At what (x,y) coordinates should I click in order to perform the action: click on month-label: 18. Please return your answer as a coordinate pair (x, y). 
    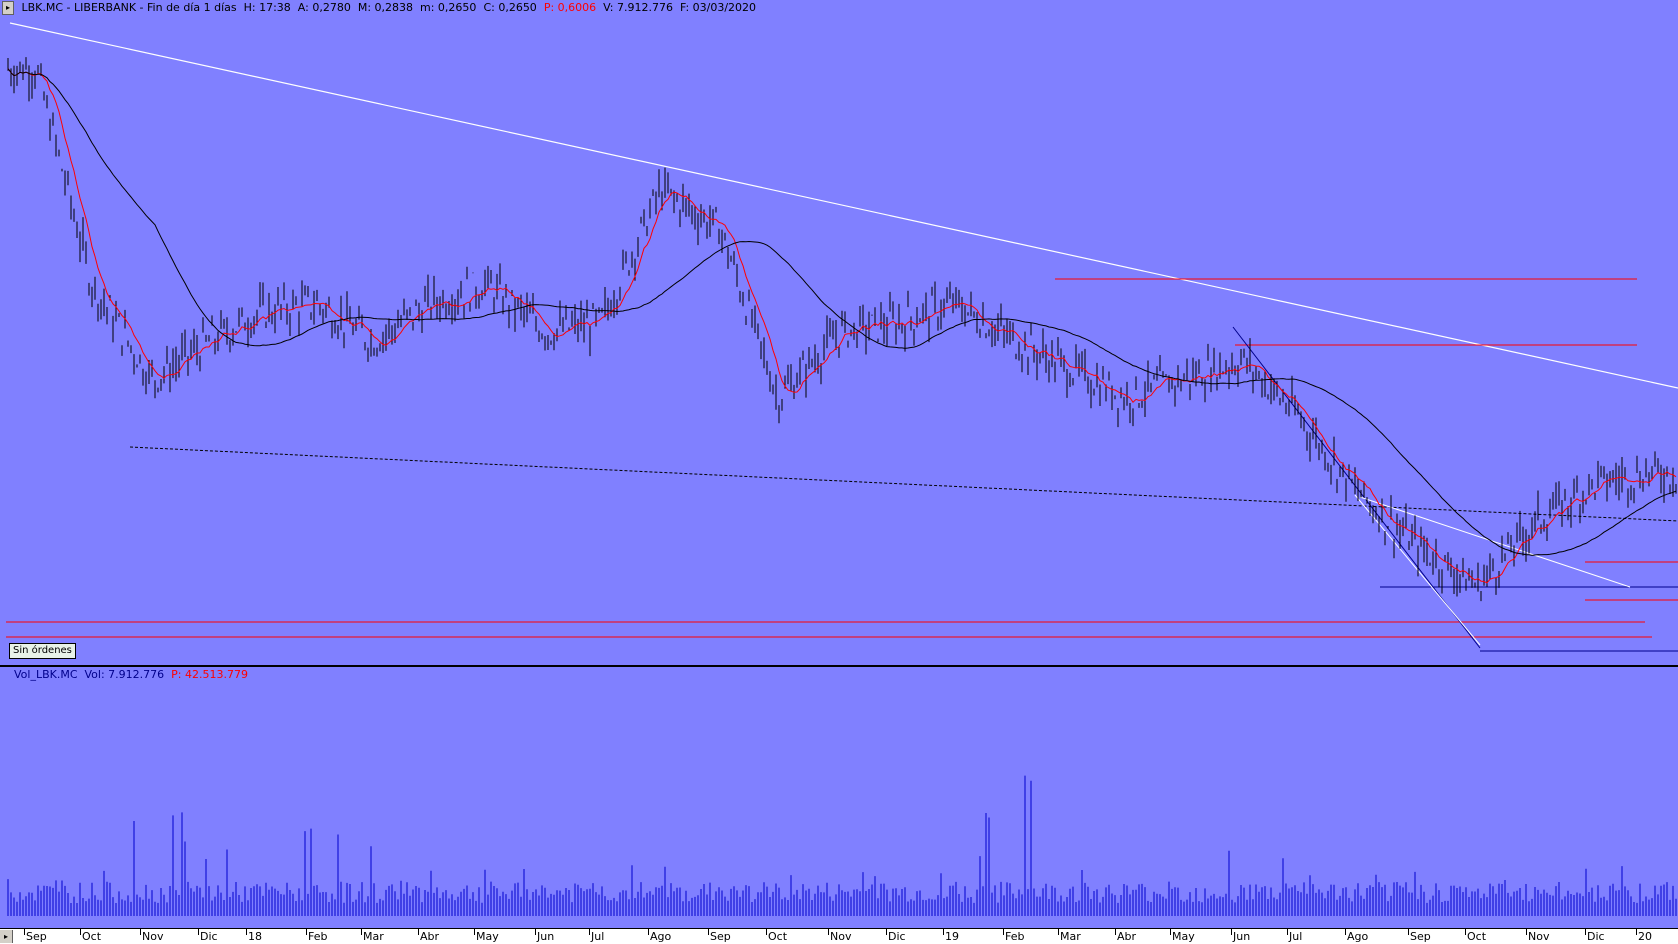
    Looking at the image, I should click on (255, 936).